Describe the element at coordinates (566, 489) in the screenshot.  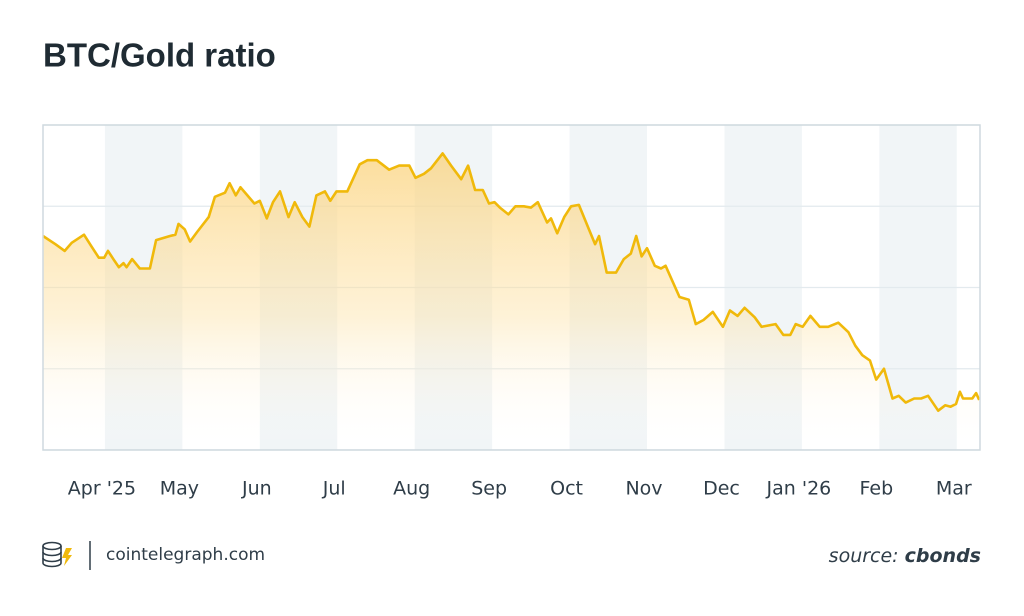
I see `x-tick-label: Oct` at that location.